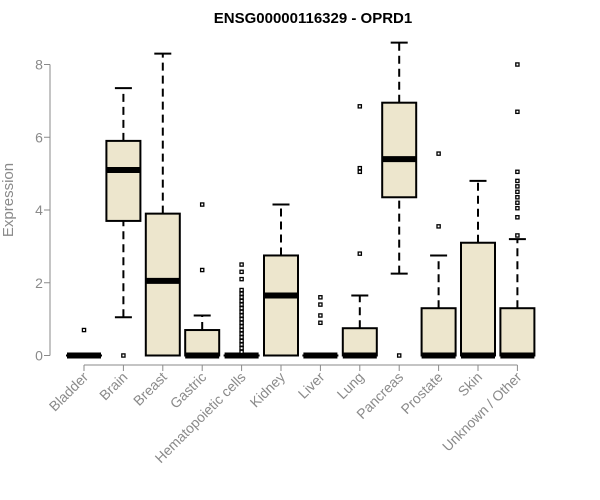 Image resolution: width=600 pixels, height=500 pixels. Describe the element at coordinates (150, 389) in the screenshot. I see `x-tick-label: Breast` at that location.